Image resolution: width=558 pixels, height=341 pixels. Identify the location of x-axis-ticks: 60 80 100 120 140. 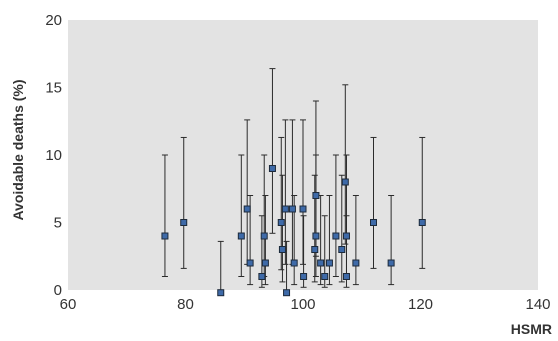
(305, 304).